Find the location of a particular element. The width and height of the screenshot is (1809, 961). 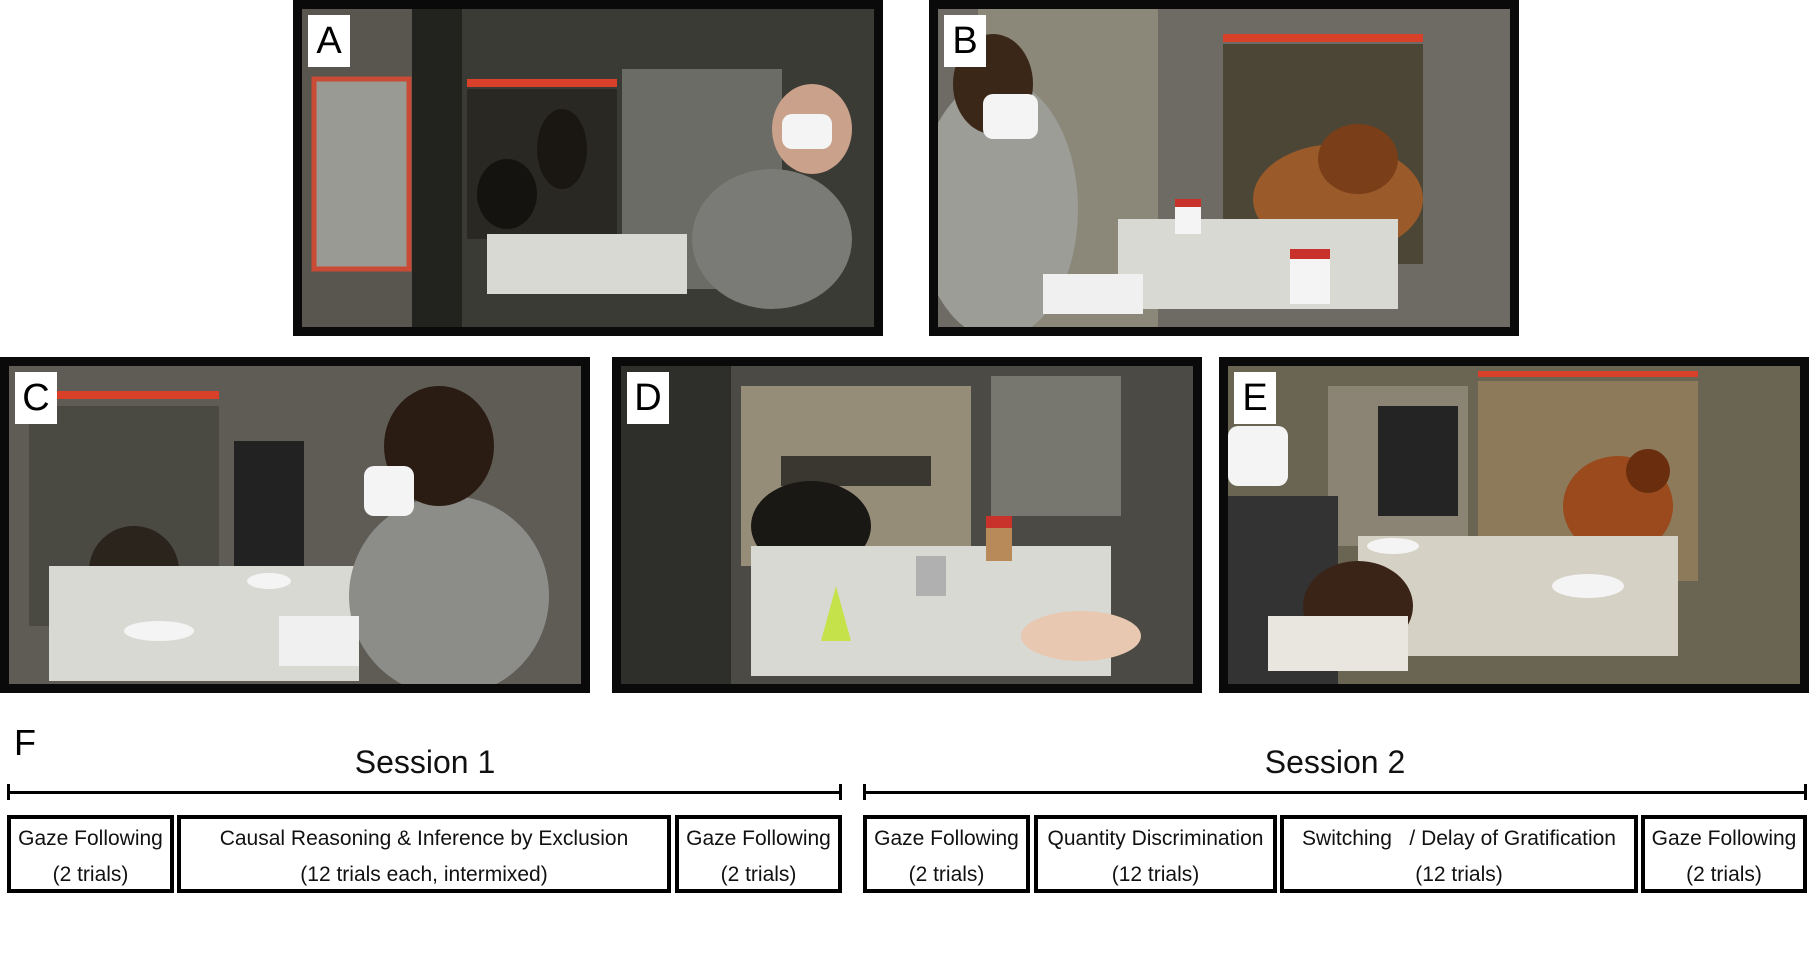

photo-panel-a: A is located at coordinates (588, 168).